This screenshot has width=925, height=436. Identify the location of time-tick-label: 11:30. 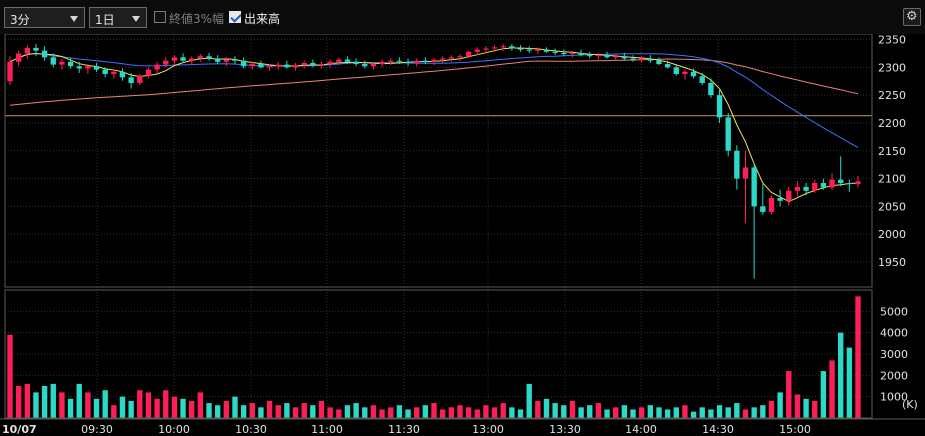
(404, 429).